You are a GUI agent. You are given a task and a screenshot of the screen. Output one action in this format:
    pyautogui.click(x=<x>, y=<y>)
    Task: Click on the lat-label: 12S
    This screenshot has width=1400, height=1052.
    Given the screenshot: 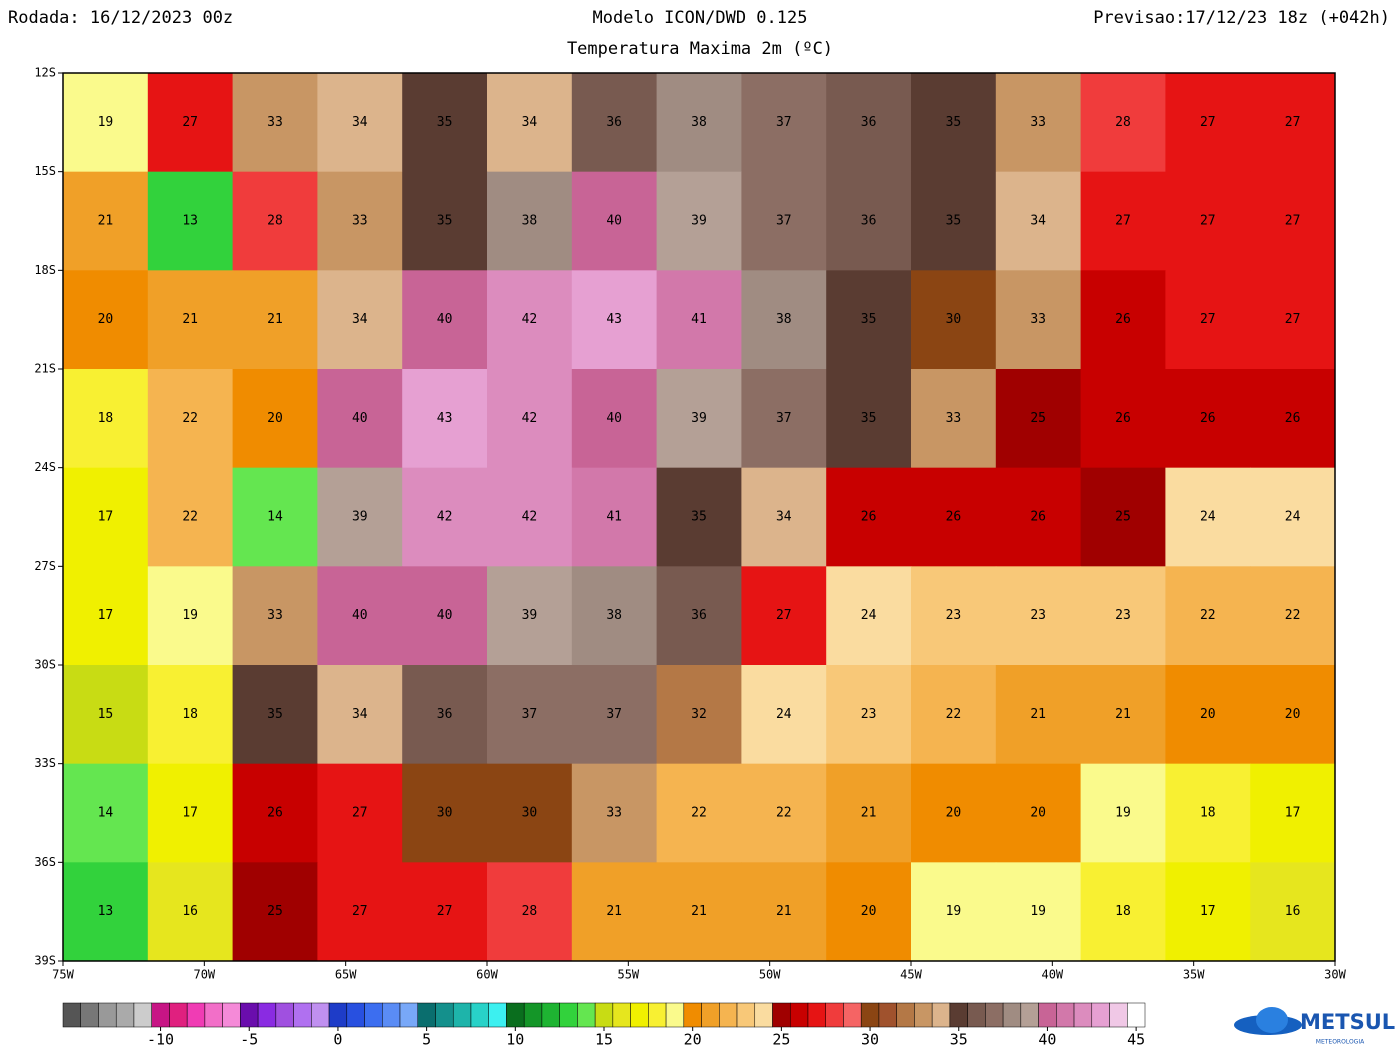 What is the action you would take?
    pyautogui.click(x=45, y=73)
    